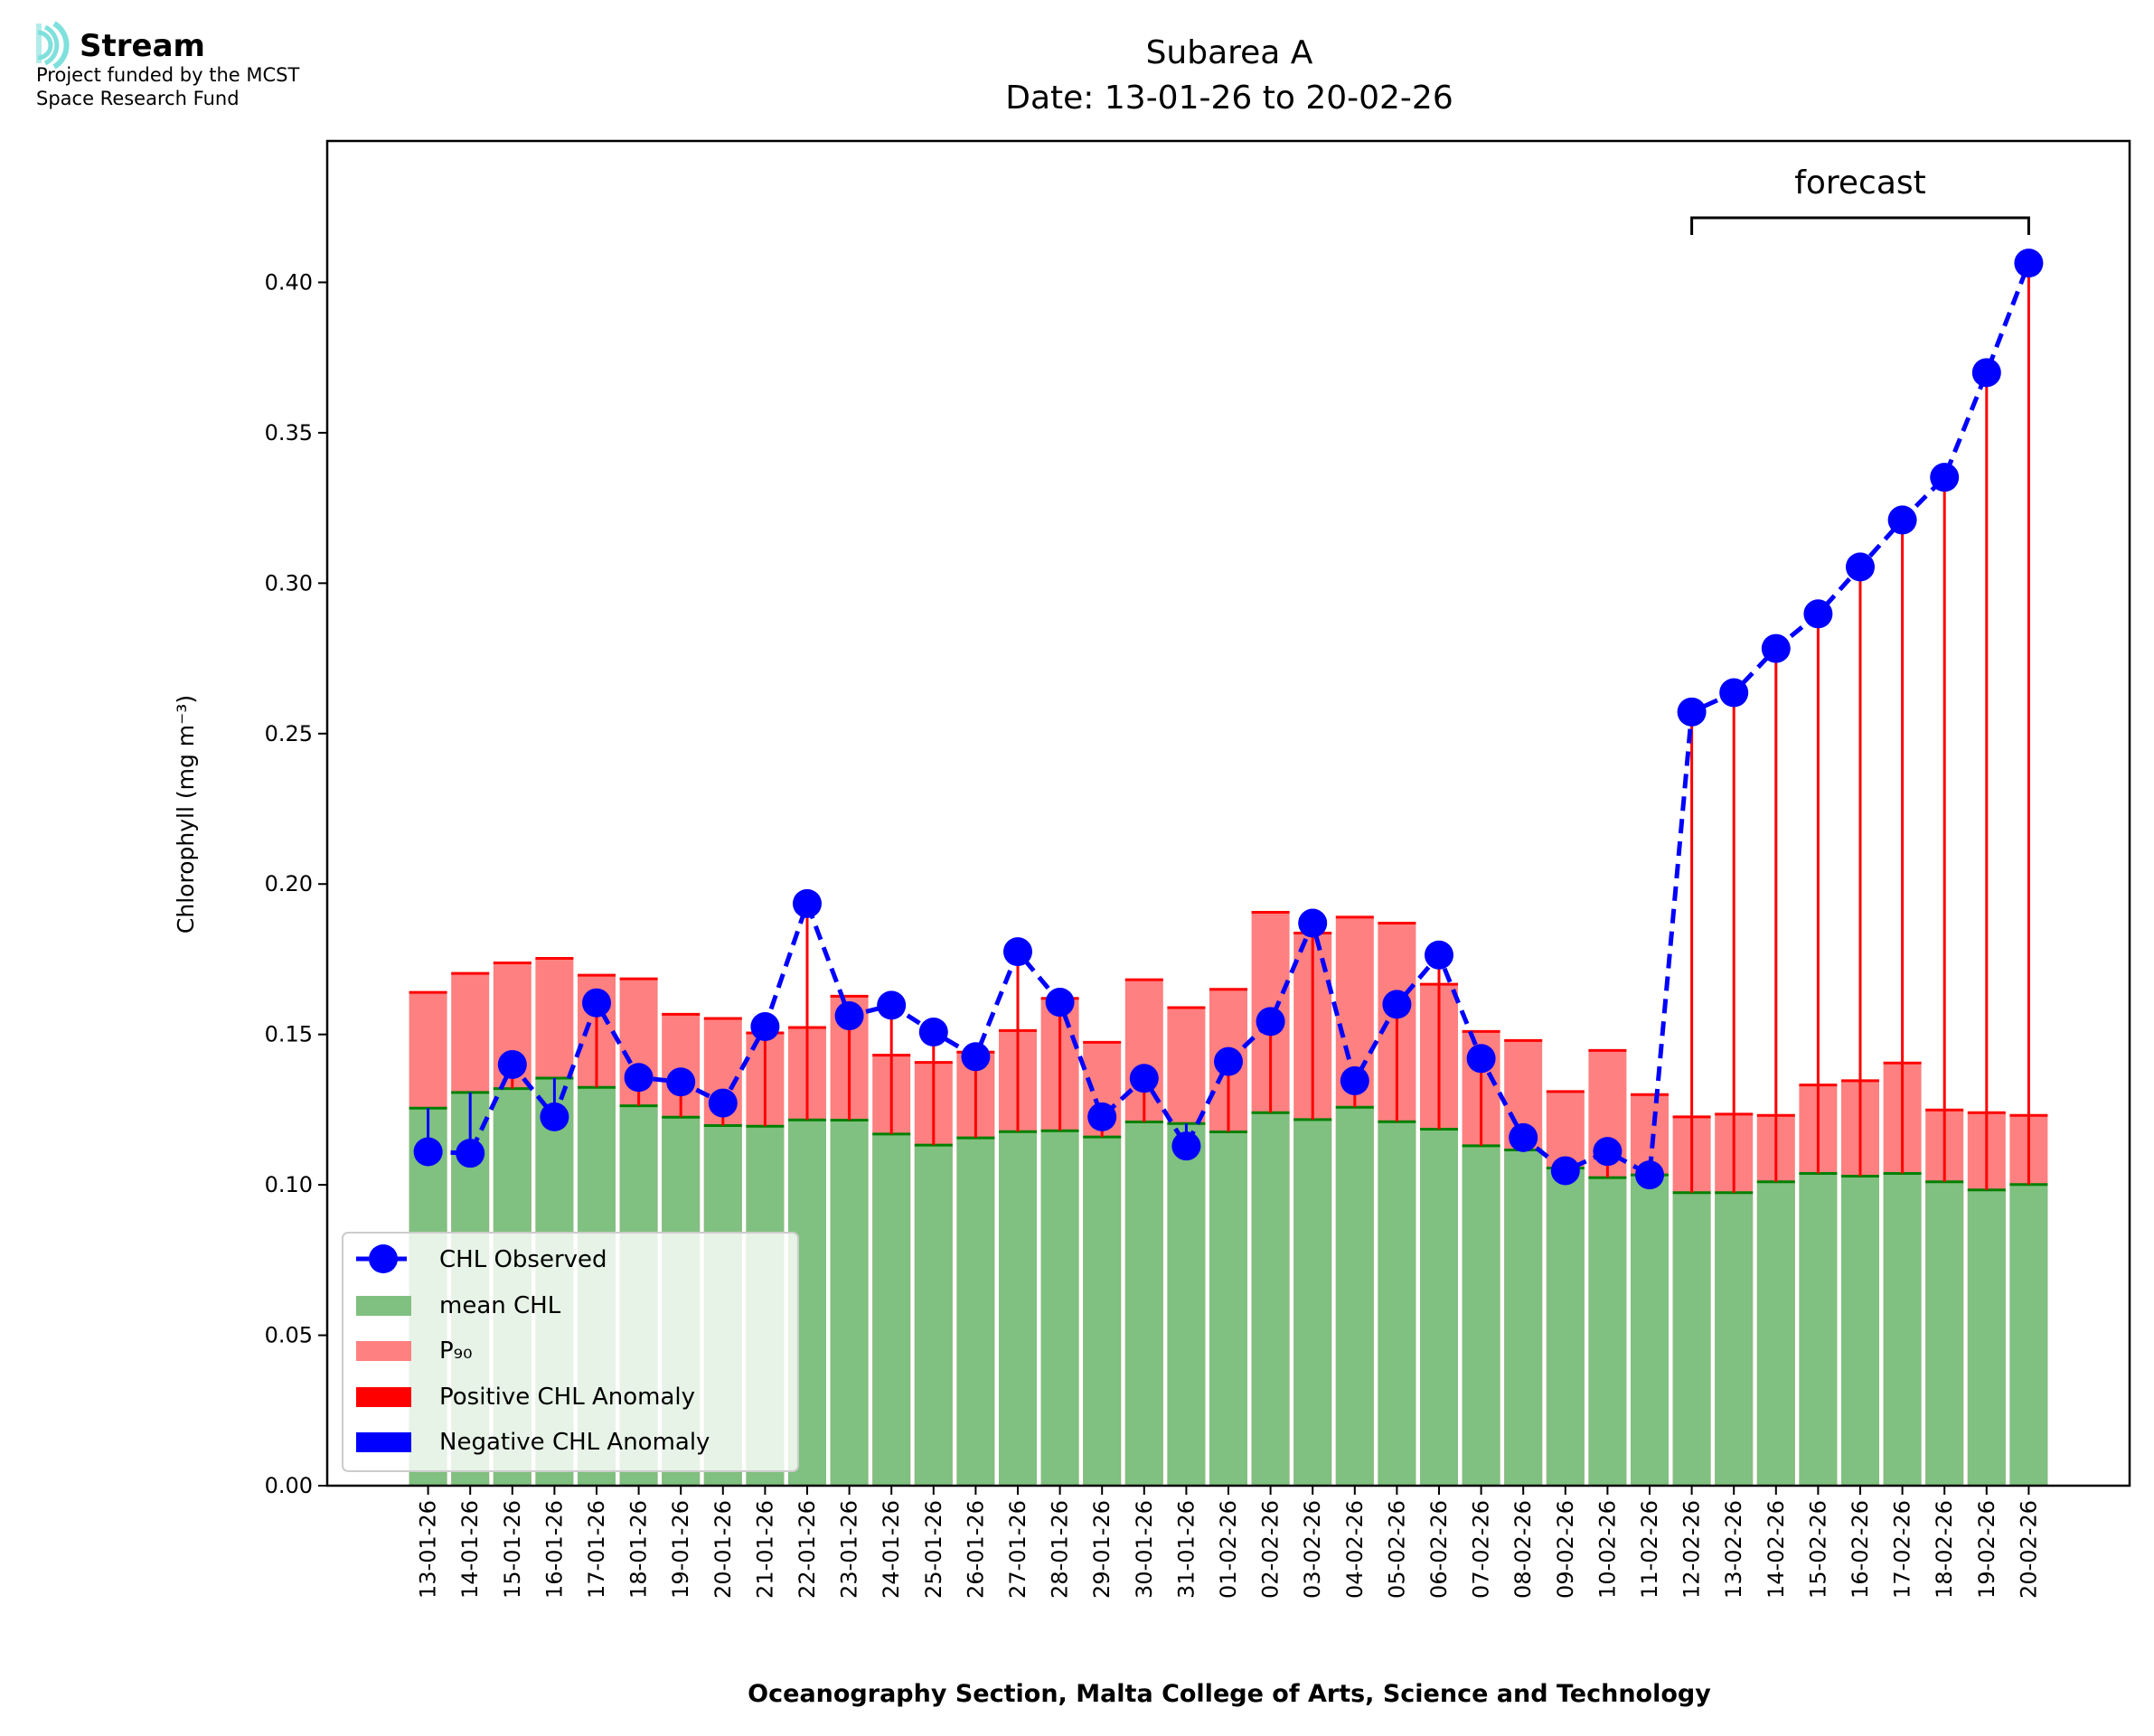  What do you see at coordinates (1649, 1550) in the screenshot?
I see `x-tick-label: 11-02-26` at bounding box center [1649, 1550].